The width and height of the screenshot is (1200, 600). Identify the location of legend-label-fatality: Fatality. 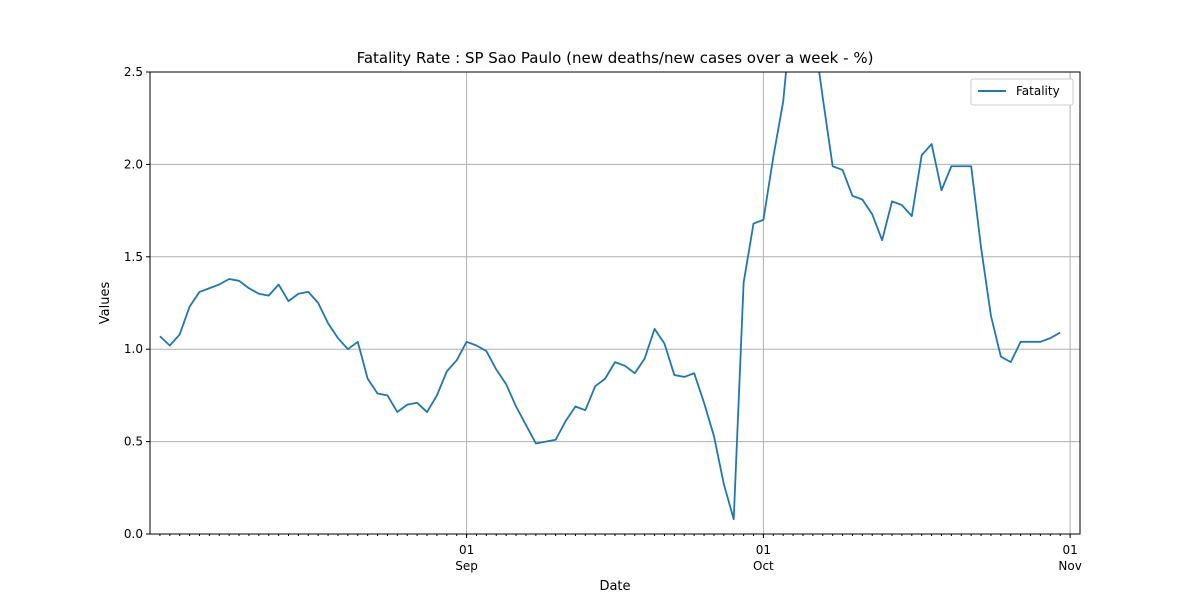
(1038, 91).